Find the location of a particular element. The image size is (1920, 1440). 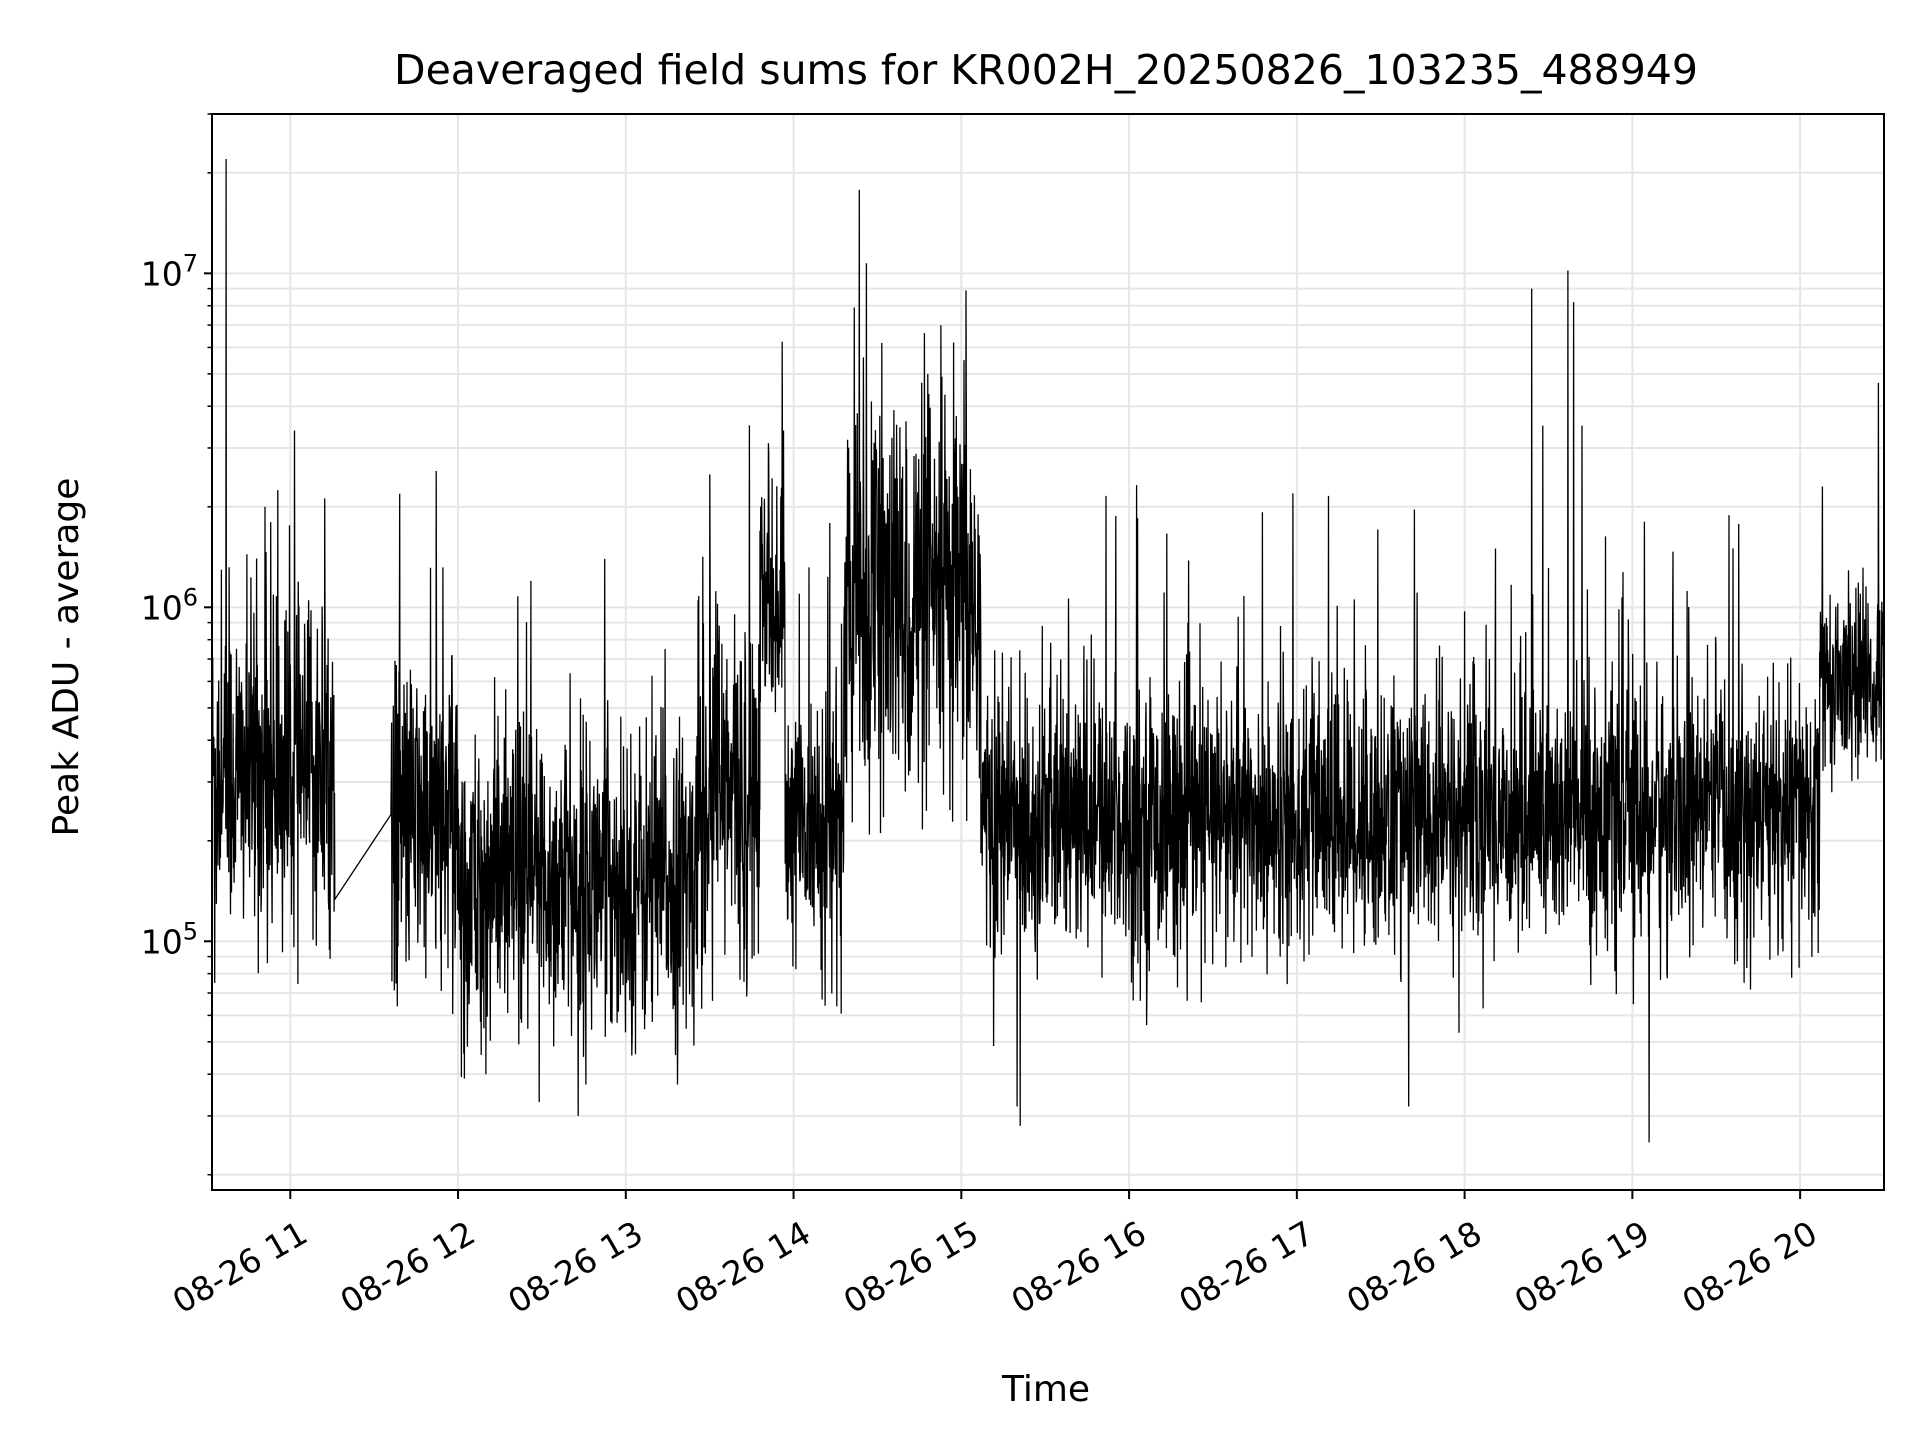

y-tick-label-exponent: 7 is located at coordinates (190, 263).